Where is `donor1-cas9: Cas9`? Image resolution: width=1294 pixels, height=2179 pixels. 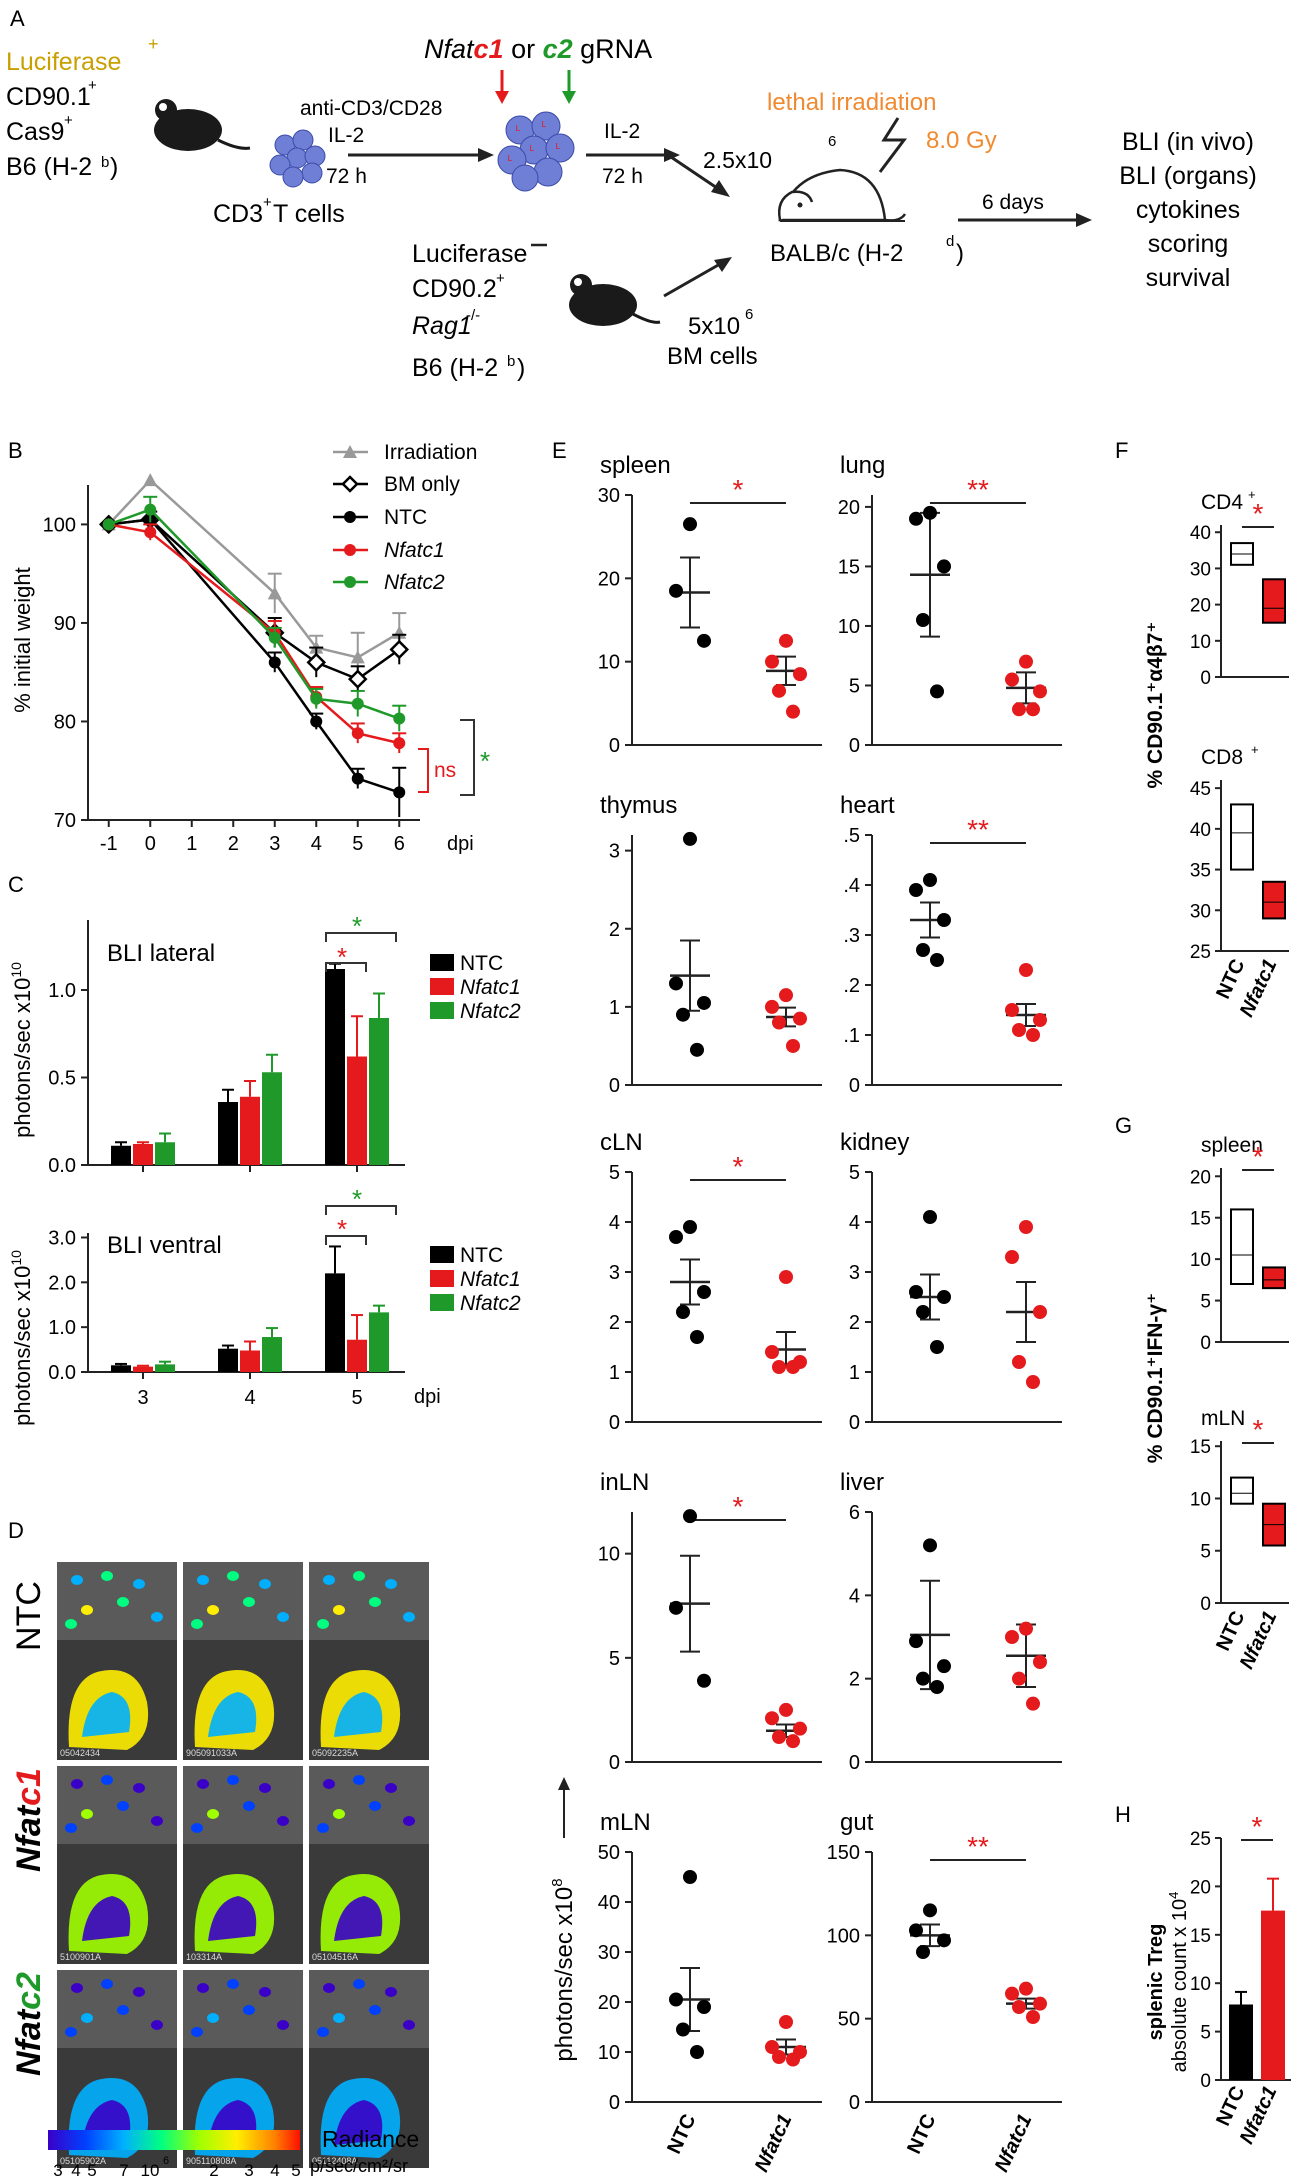
donor1-cas9: Cas9 is located at coordinates (35, 132).